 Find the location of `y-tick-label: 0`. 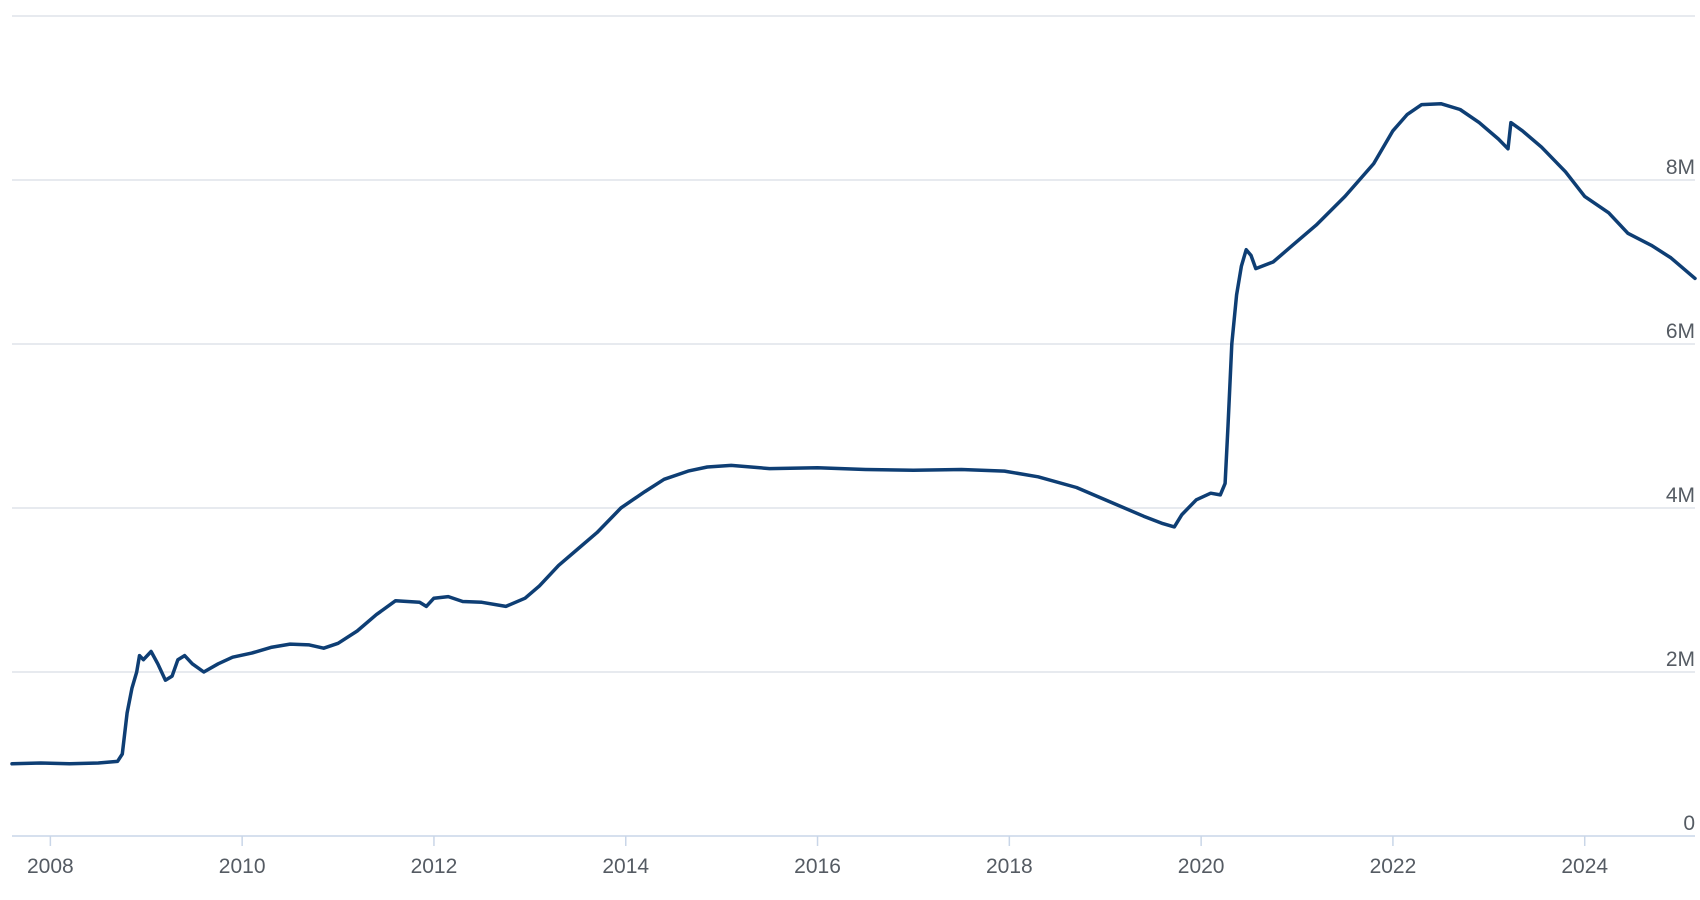

y-tick-label: 0 is located at coordinates (1689, 823).